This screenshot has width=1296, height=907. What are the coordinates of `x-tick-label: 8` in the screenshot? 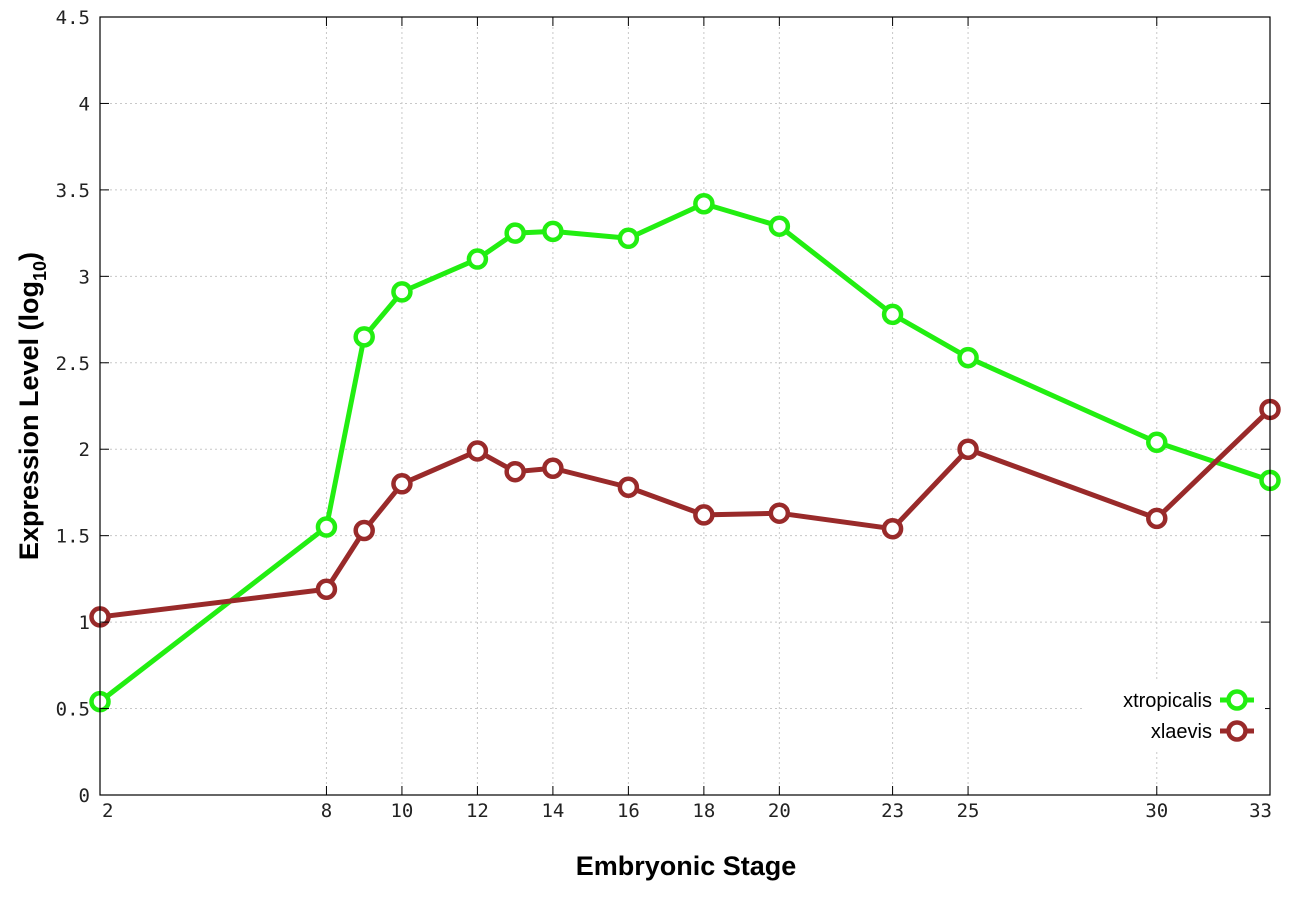 It's located at (326, 811).